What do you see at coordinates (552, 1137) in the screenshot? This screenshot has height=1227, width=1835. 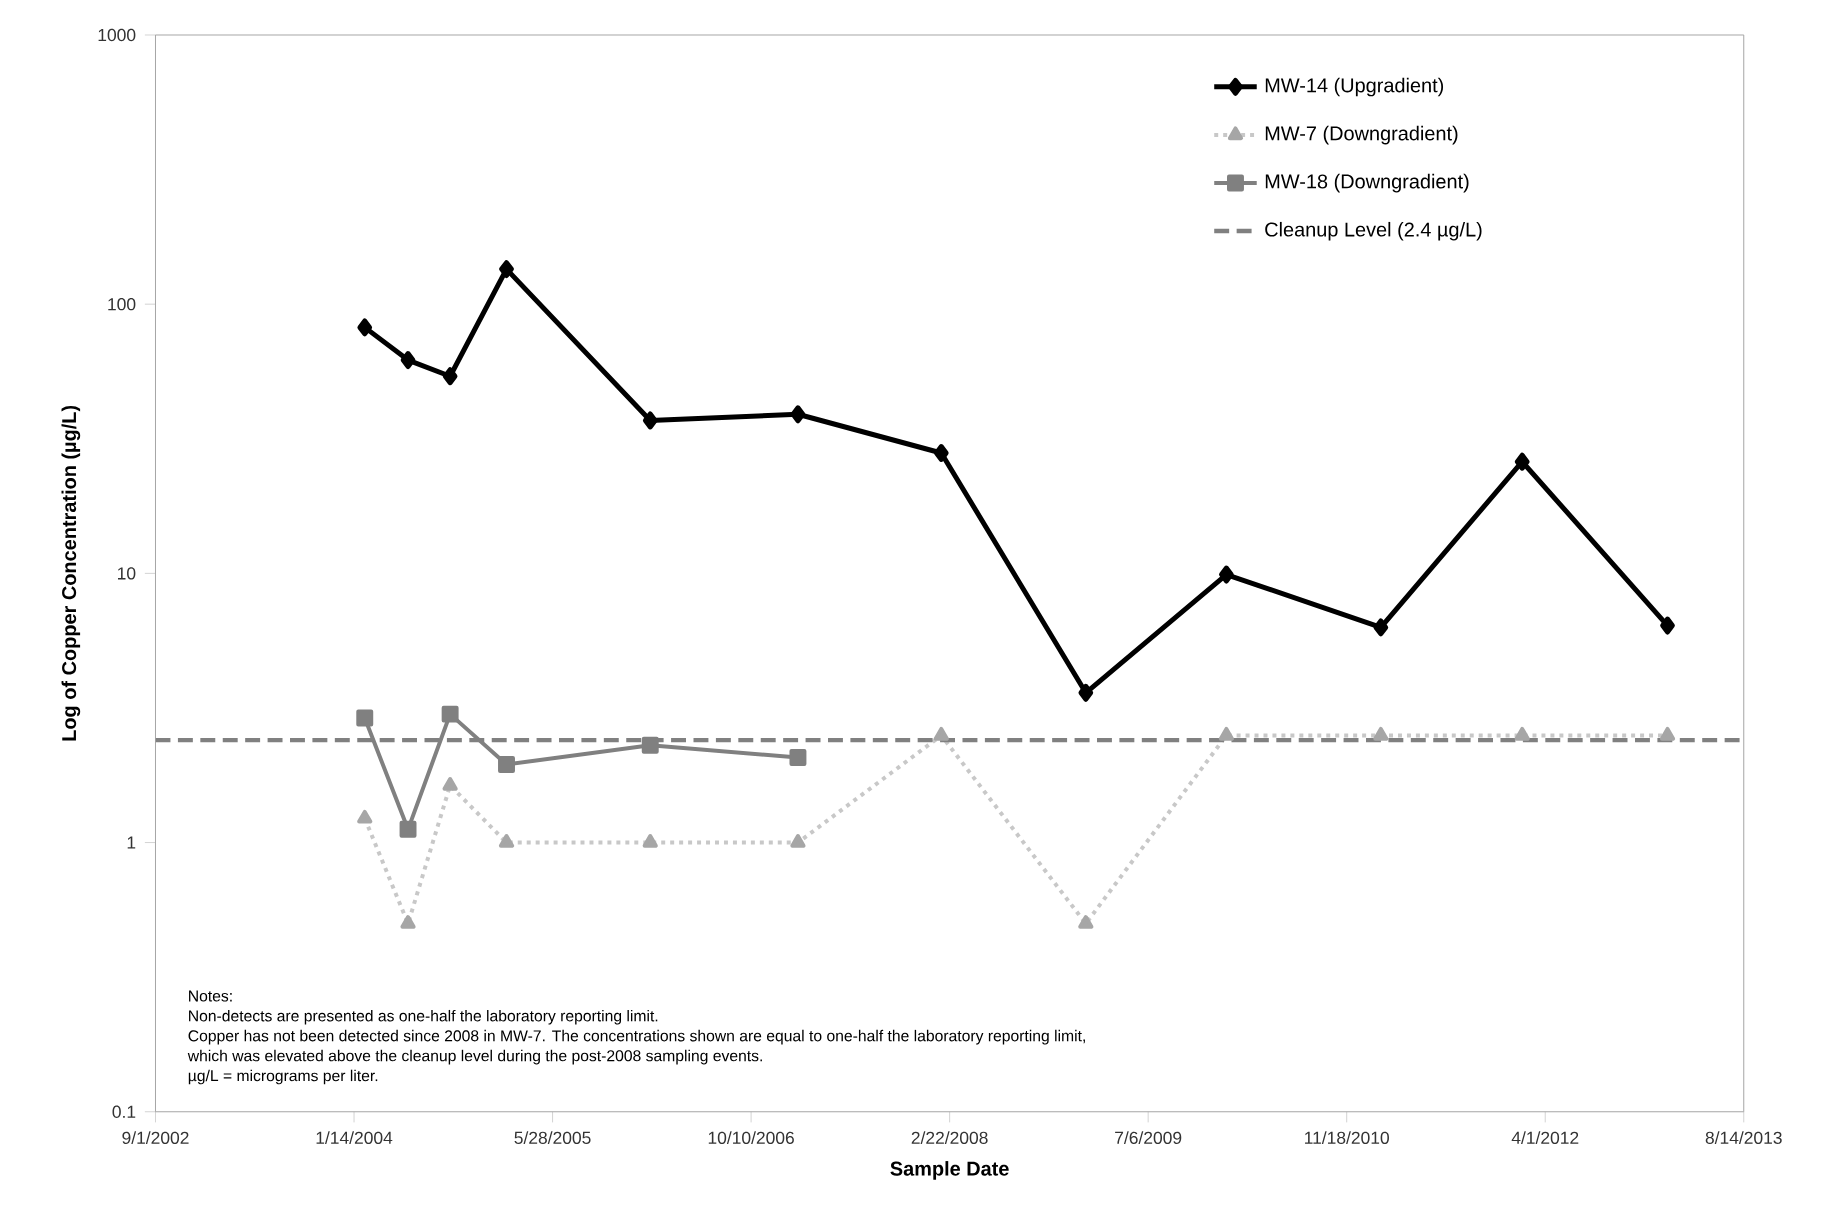 I see `x-tick-label: 5/28/2005` at bounding box center [552, 1137].